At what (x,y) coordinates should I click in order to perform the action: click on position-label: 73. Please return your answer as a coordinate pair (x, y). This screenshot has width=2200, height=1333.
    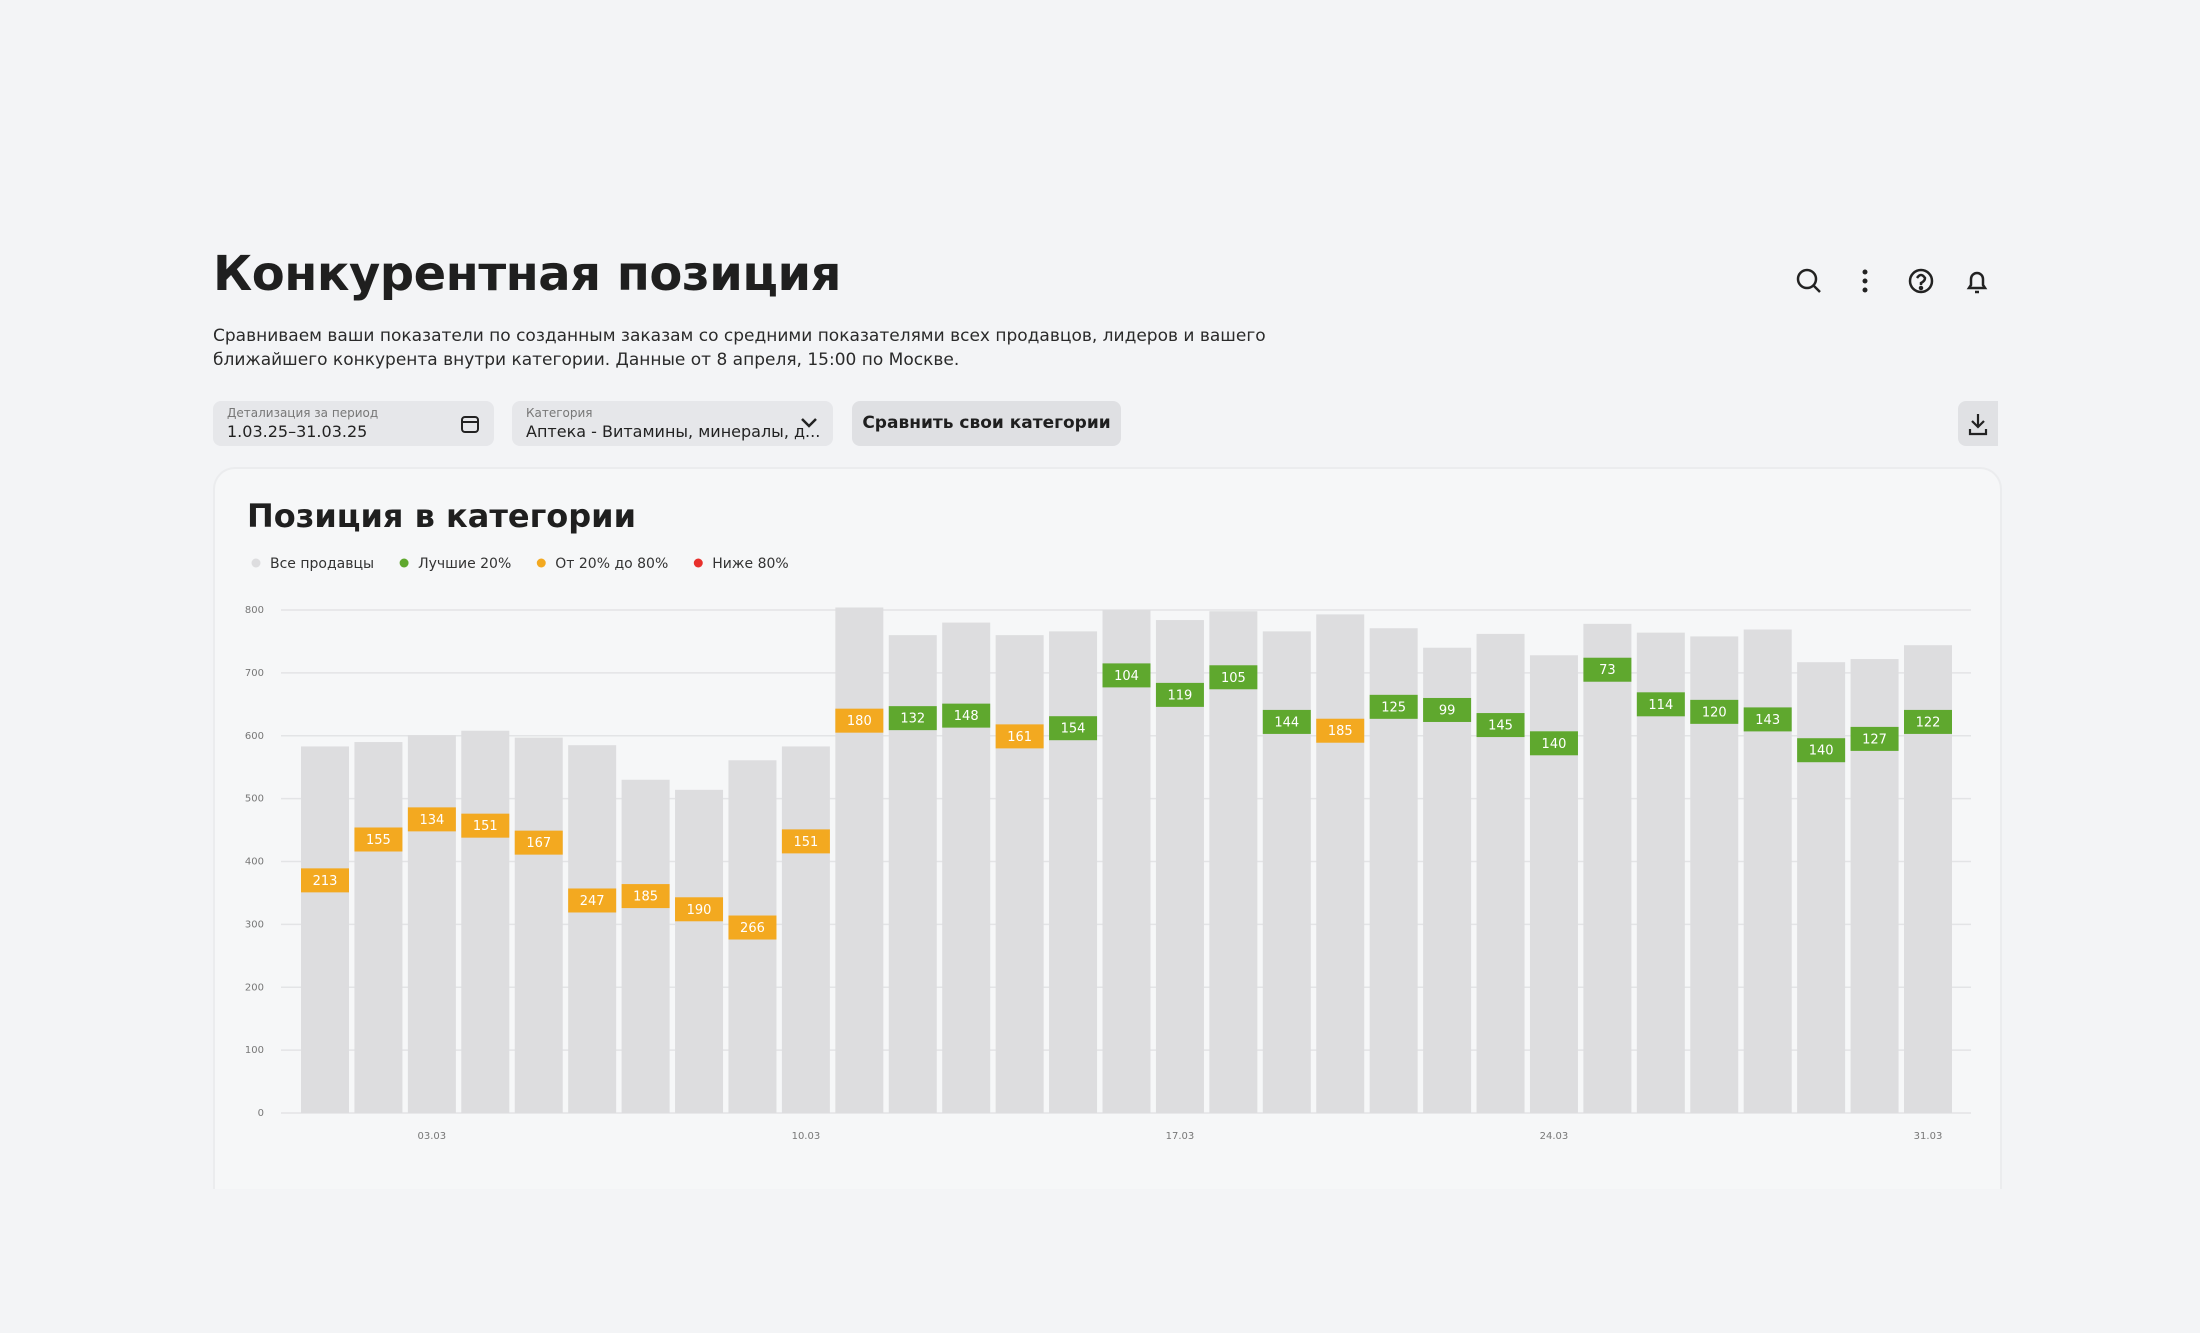
    Looking at the image, I should click on (1607, 670).